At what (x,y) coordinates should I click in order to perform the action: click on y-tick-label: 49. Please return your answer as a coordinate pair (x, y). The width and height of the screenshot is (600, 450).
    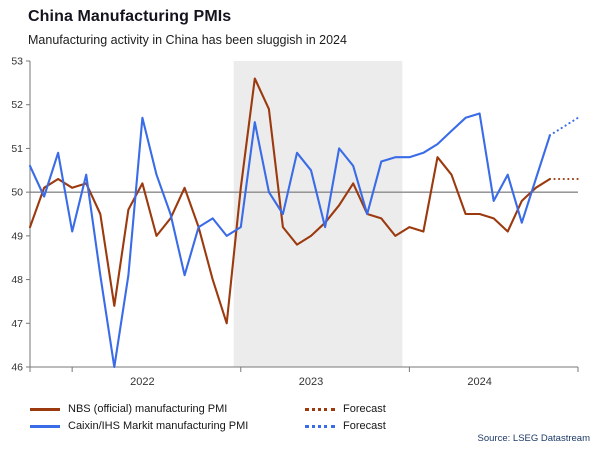
    Looking at the image, I should click on (17, 236).